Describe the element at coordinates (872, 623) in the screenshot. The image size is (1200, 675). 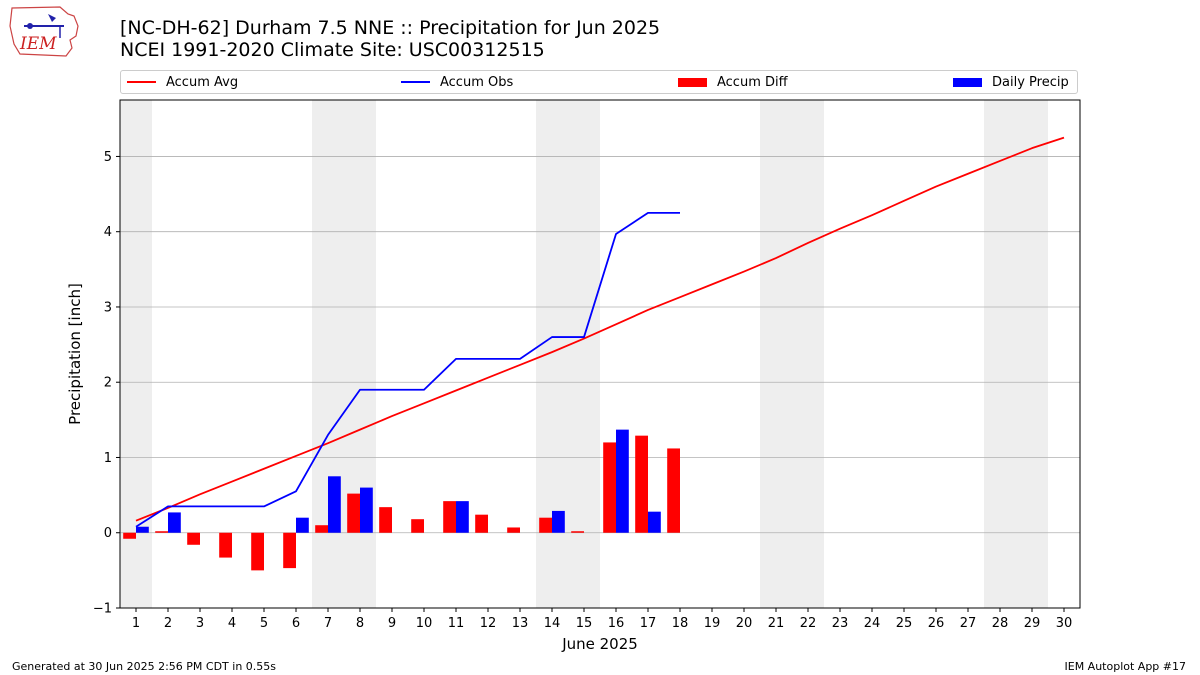
I see `x-tick-label-24: 24` at that location.